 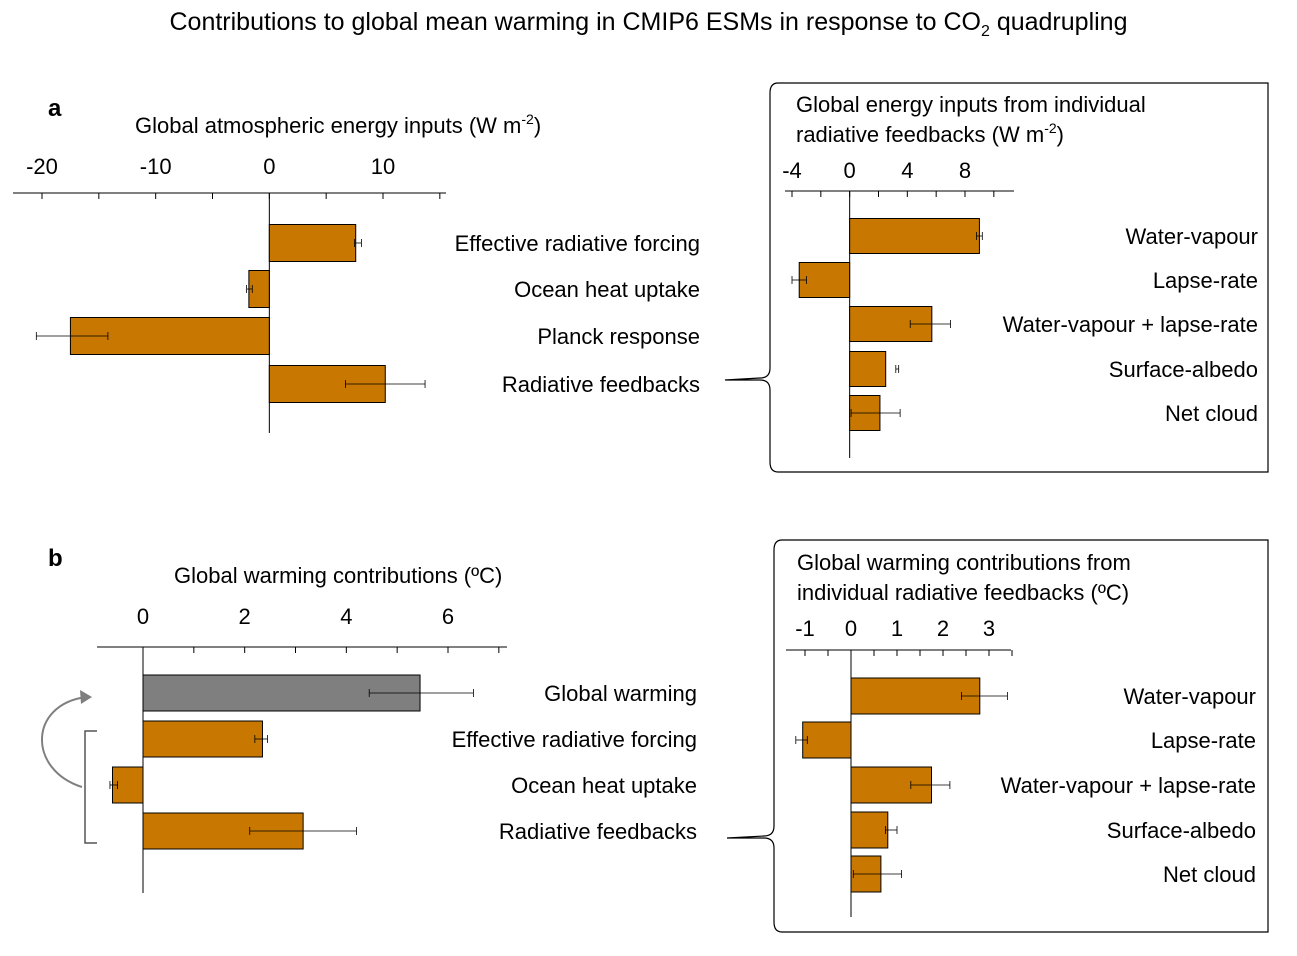 What do you see at coordinates (887, 324) in the screenshot?
I see `panel-a-inset-bars` at bounding box center [887, 324].